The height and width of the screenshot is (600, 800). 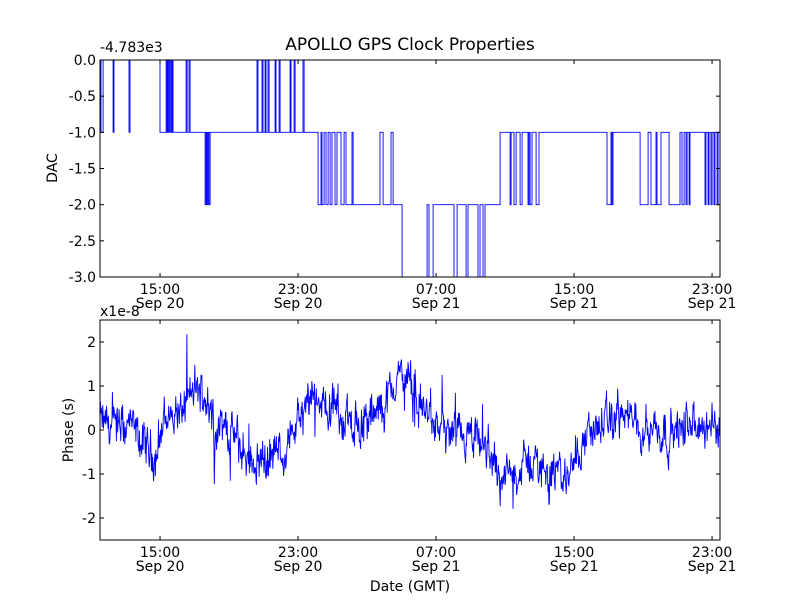 What do you see at coordinates (82, 206) in the screenshot?
I see `y-tick-label: -2.0` at bounding box center [82, 206].